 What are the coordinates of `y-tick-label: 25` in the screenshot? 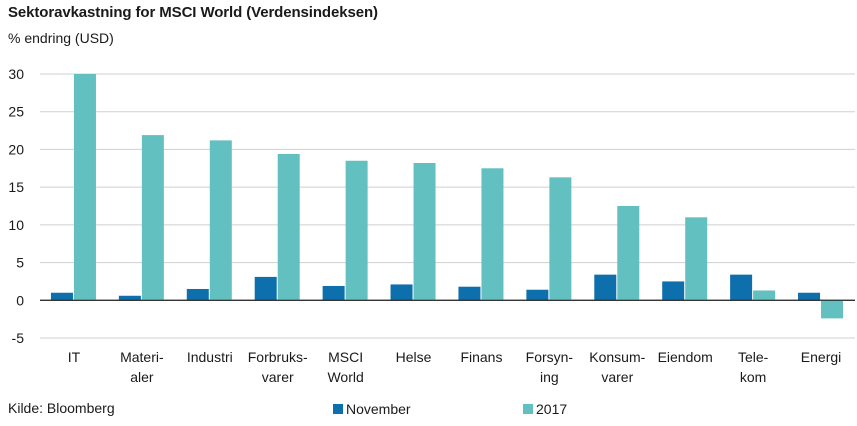 It's located at (16, 112).